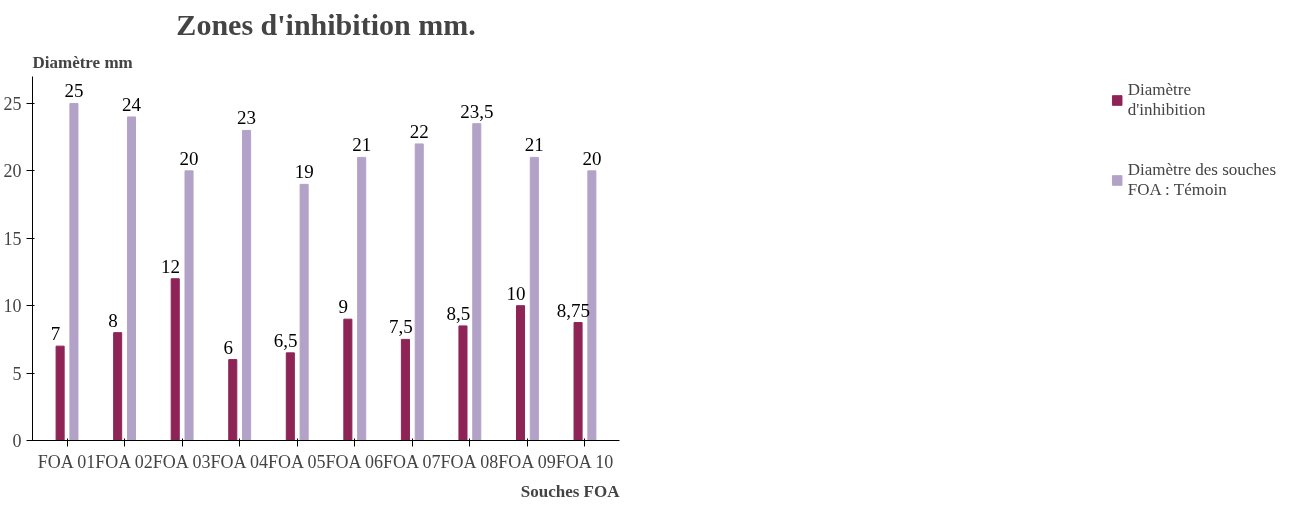  I want to click on legend-label: Diamètre des souches FOA : Témoin, so click(1201, 180).